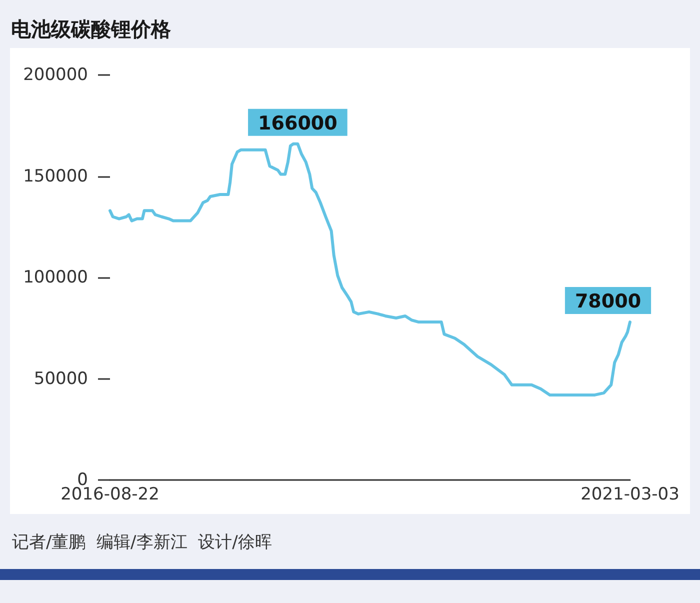 This screenshot has width=700, height=603. What do you see at coordinates (630, 494) in the screenshot?
I see `x-tick-label: 2021-03-03` at bounding box center [630, 494].